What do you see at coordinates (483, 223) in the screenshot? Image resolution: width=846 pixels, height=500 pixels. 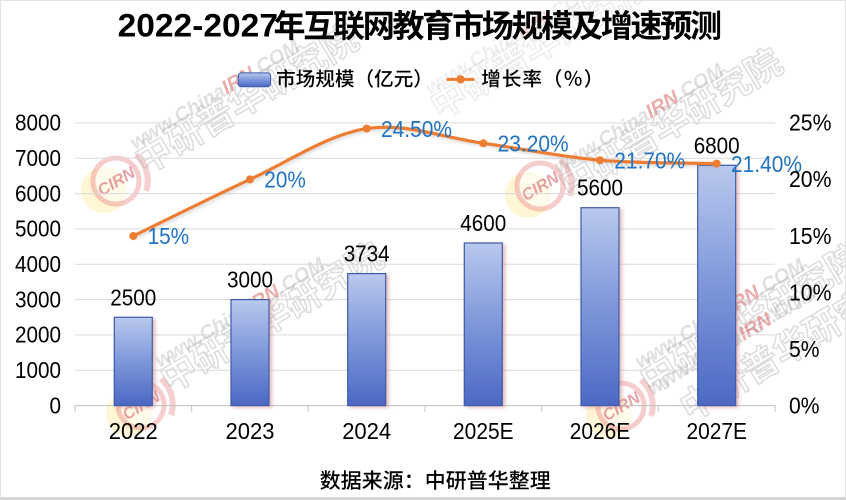 I see `svg-text: 4600` at bounding box center [483, 223].